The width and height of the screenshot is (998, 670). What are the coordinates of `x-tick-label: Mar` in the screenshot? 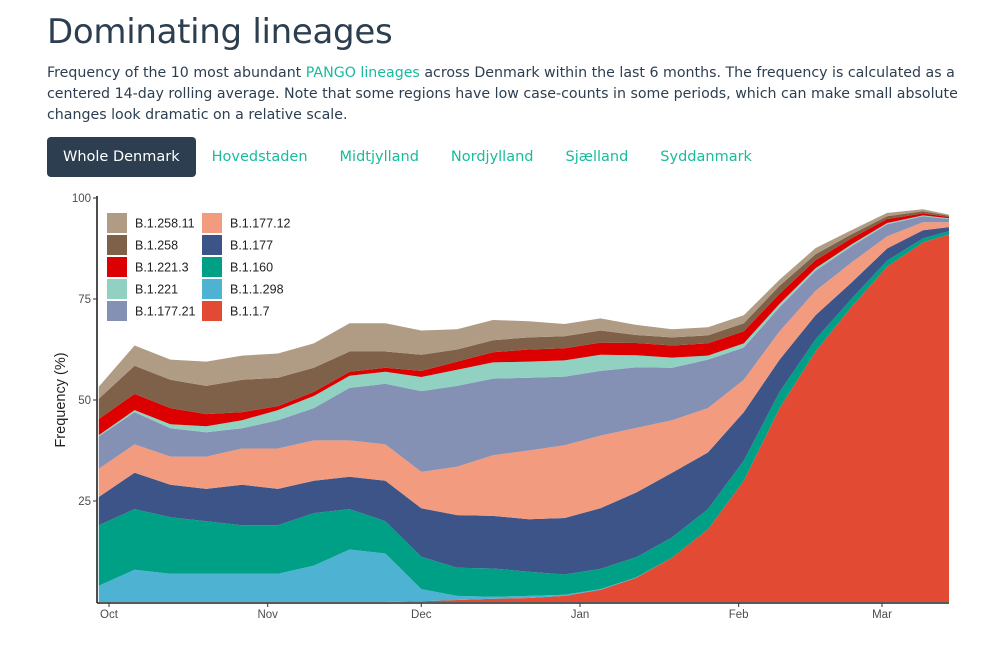 It's located at (882, 615).